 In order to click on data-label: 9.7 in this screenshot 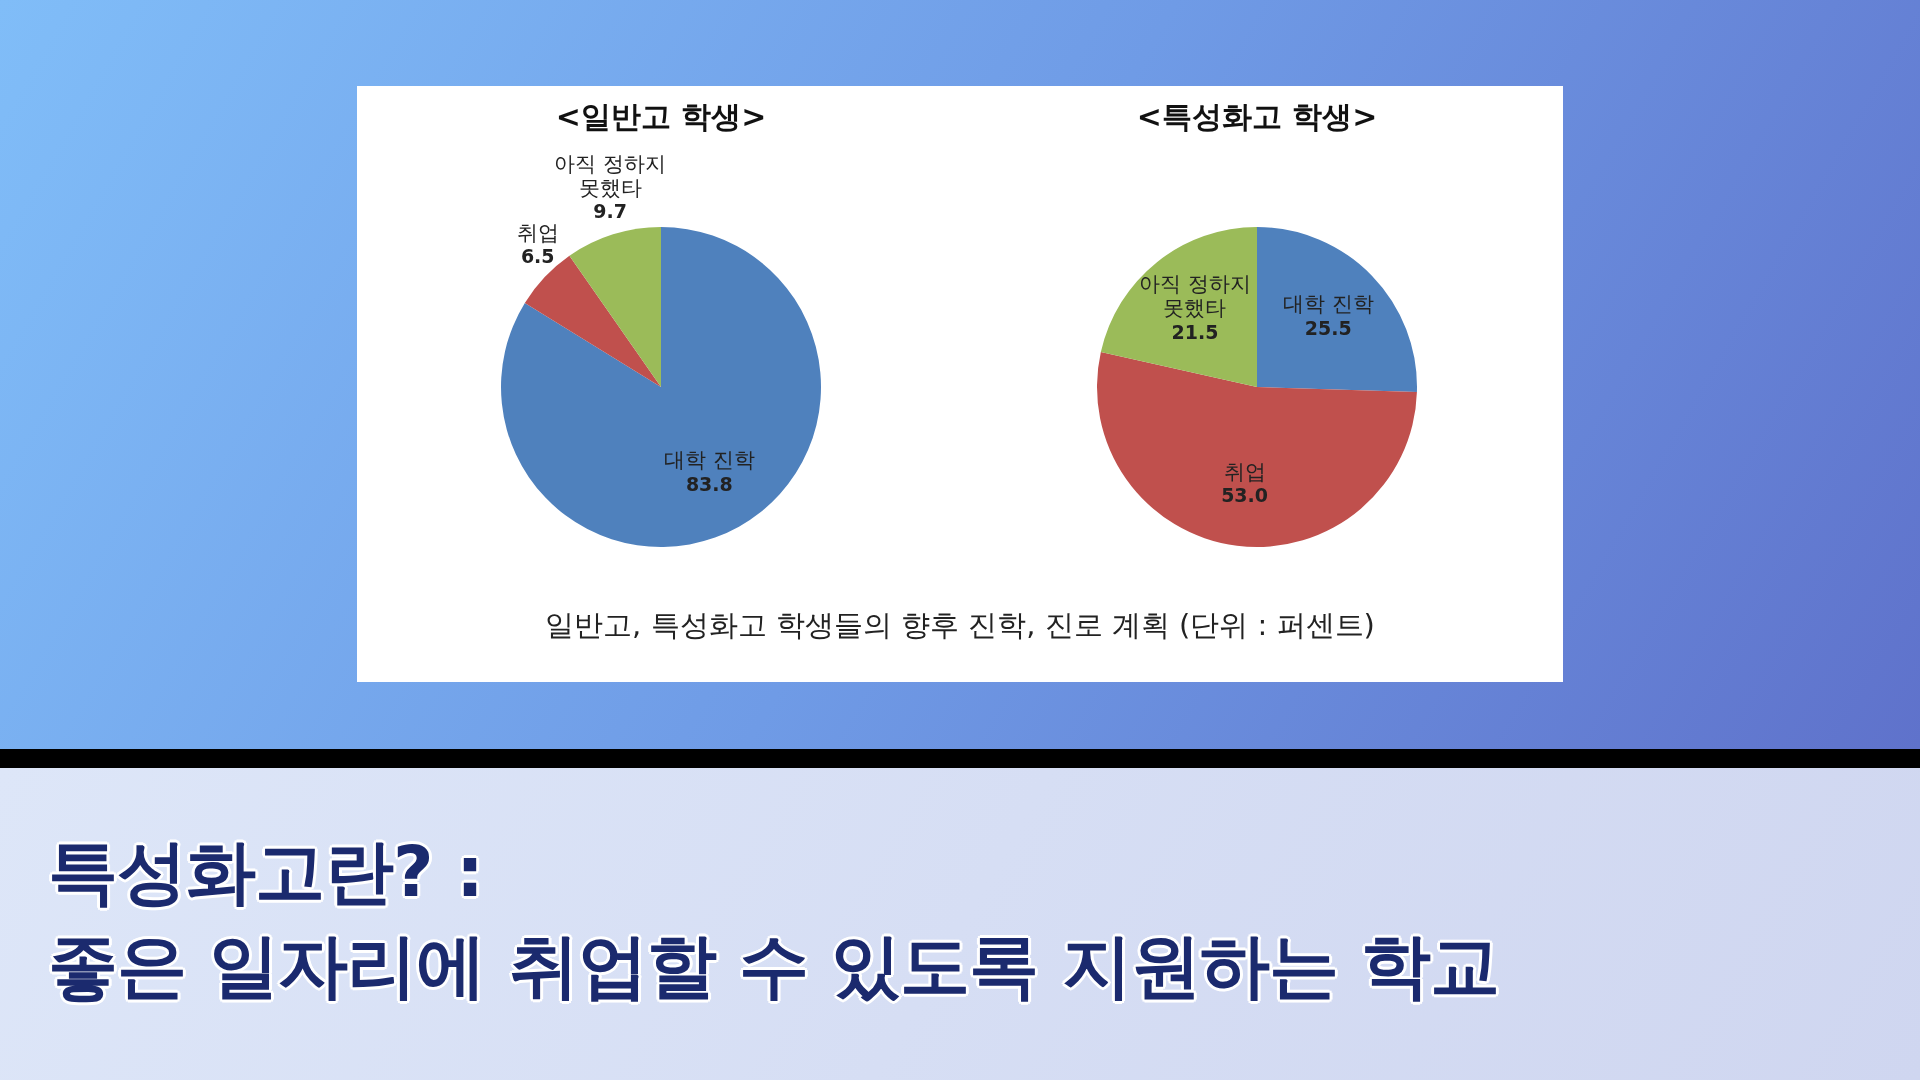, I will do `click(610, 211)`.